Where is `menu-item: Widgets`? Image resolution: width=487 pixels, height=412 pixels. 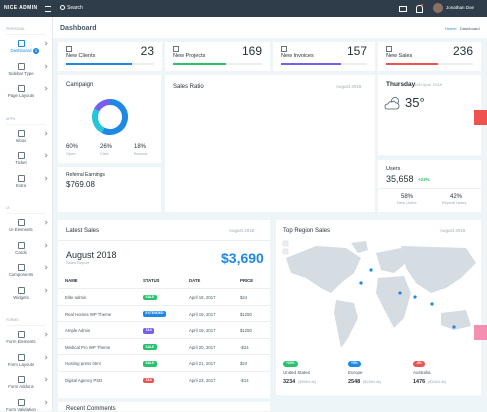
menu-item: Widgets is located at coordinates (21, 297).